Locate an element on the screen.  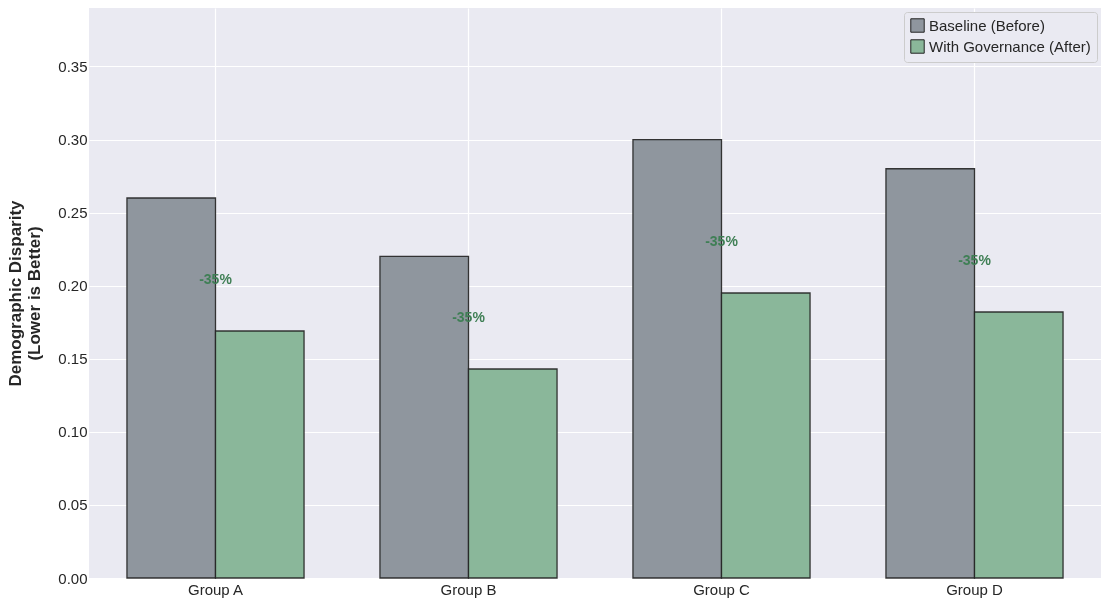
y-tick-label: 0.35 is located at coordinates (73, 66).